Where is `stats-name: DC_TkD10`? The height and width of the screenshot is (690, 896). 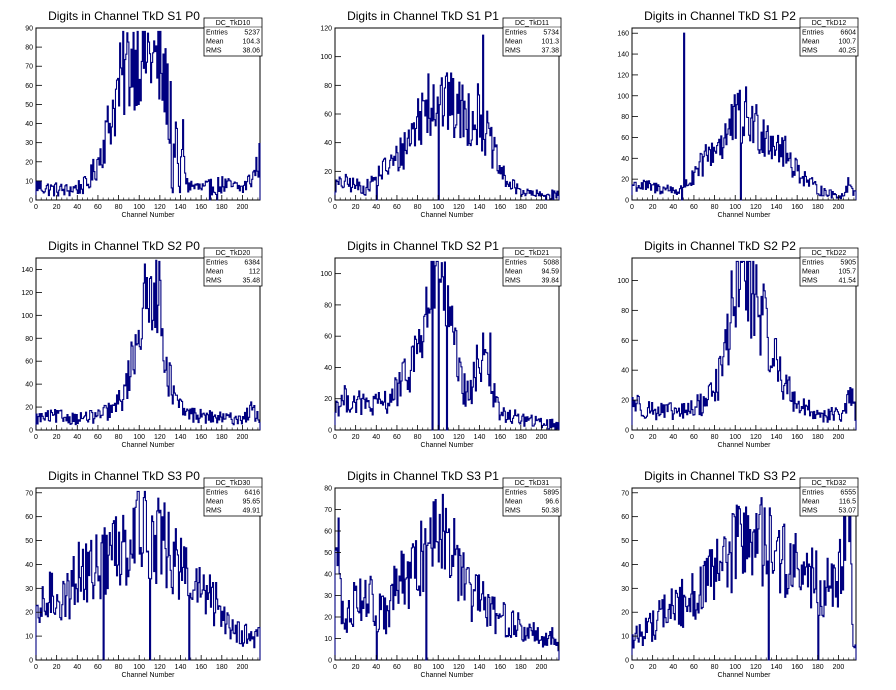
stats-name: DC_TkD10 is located at coordinates (233, 23).